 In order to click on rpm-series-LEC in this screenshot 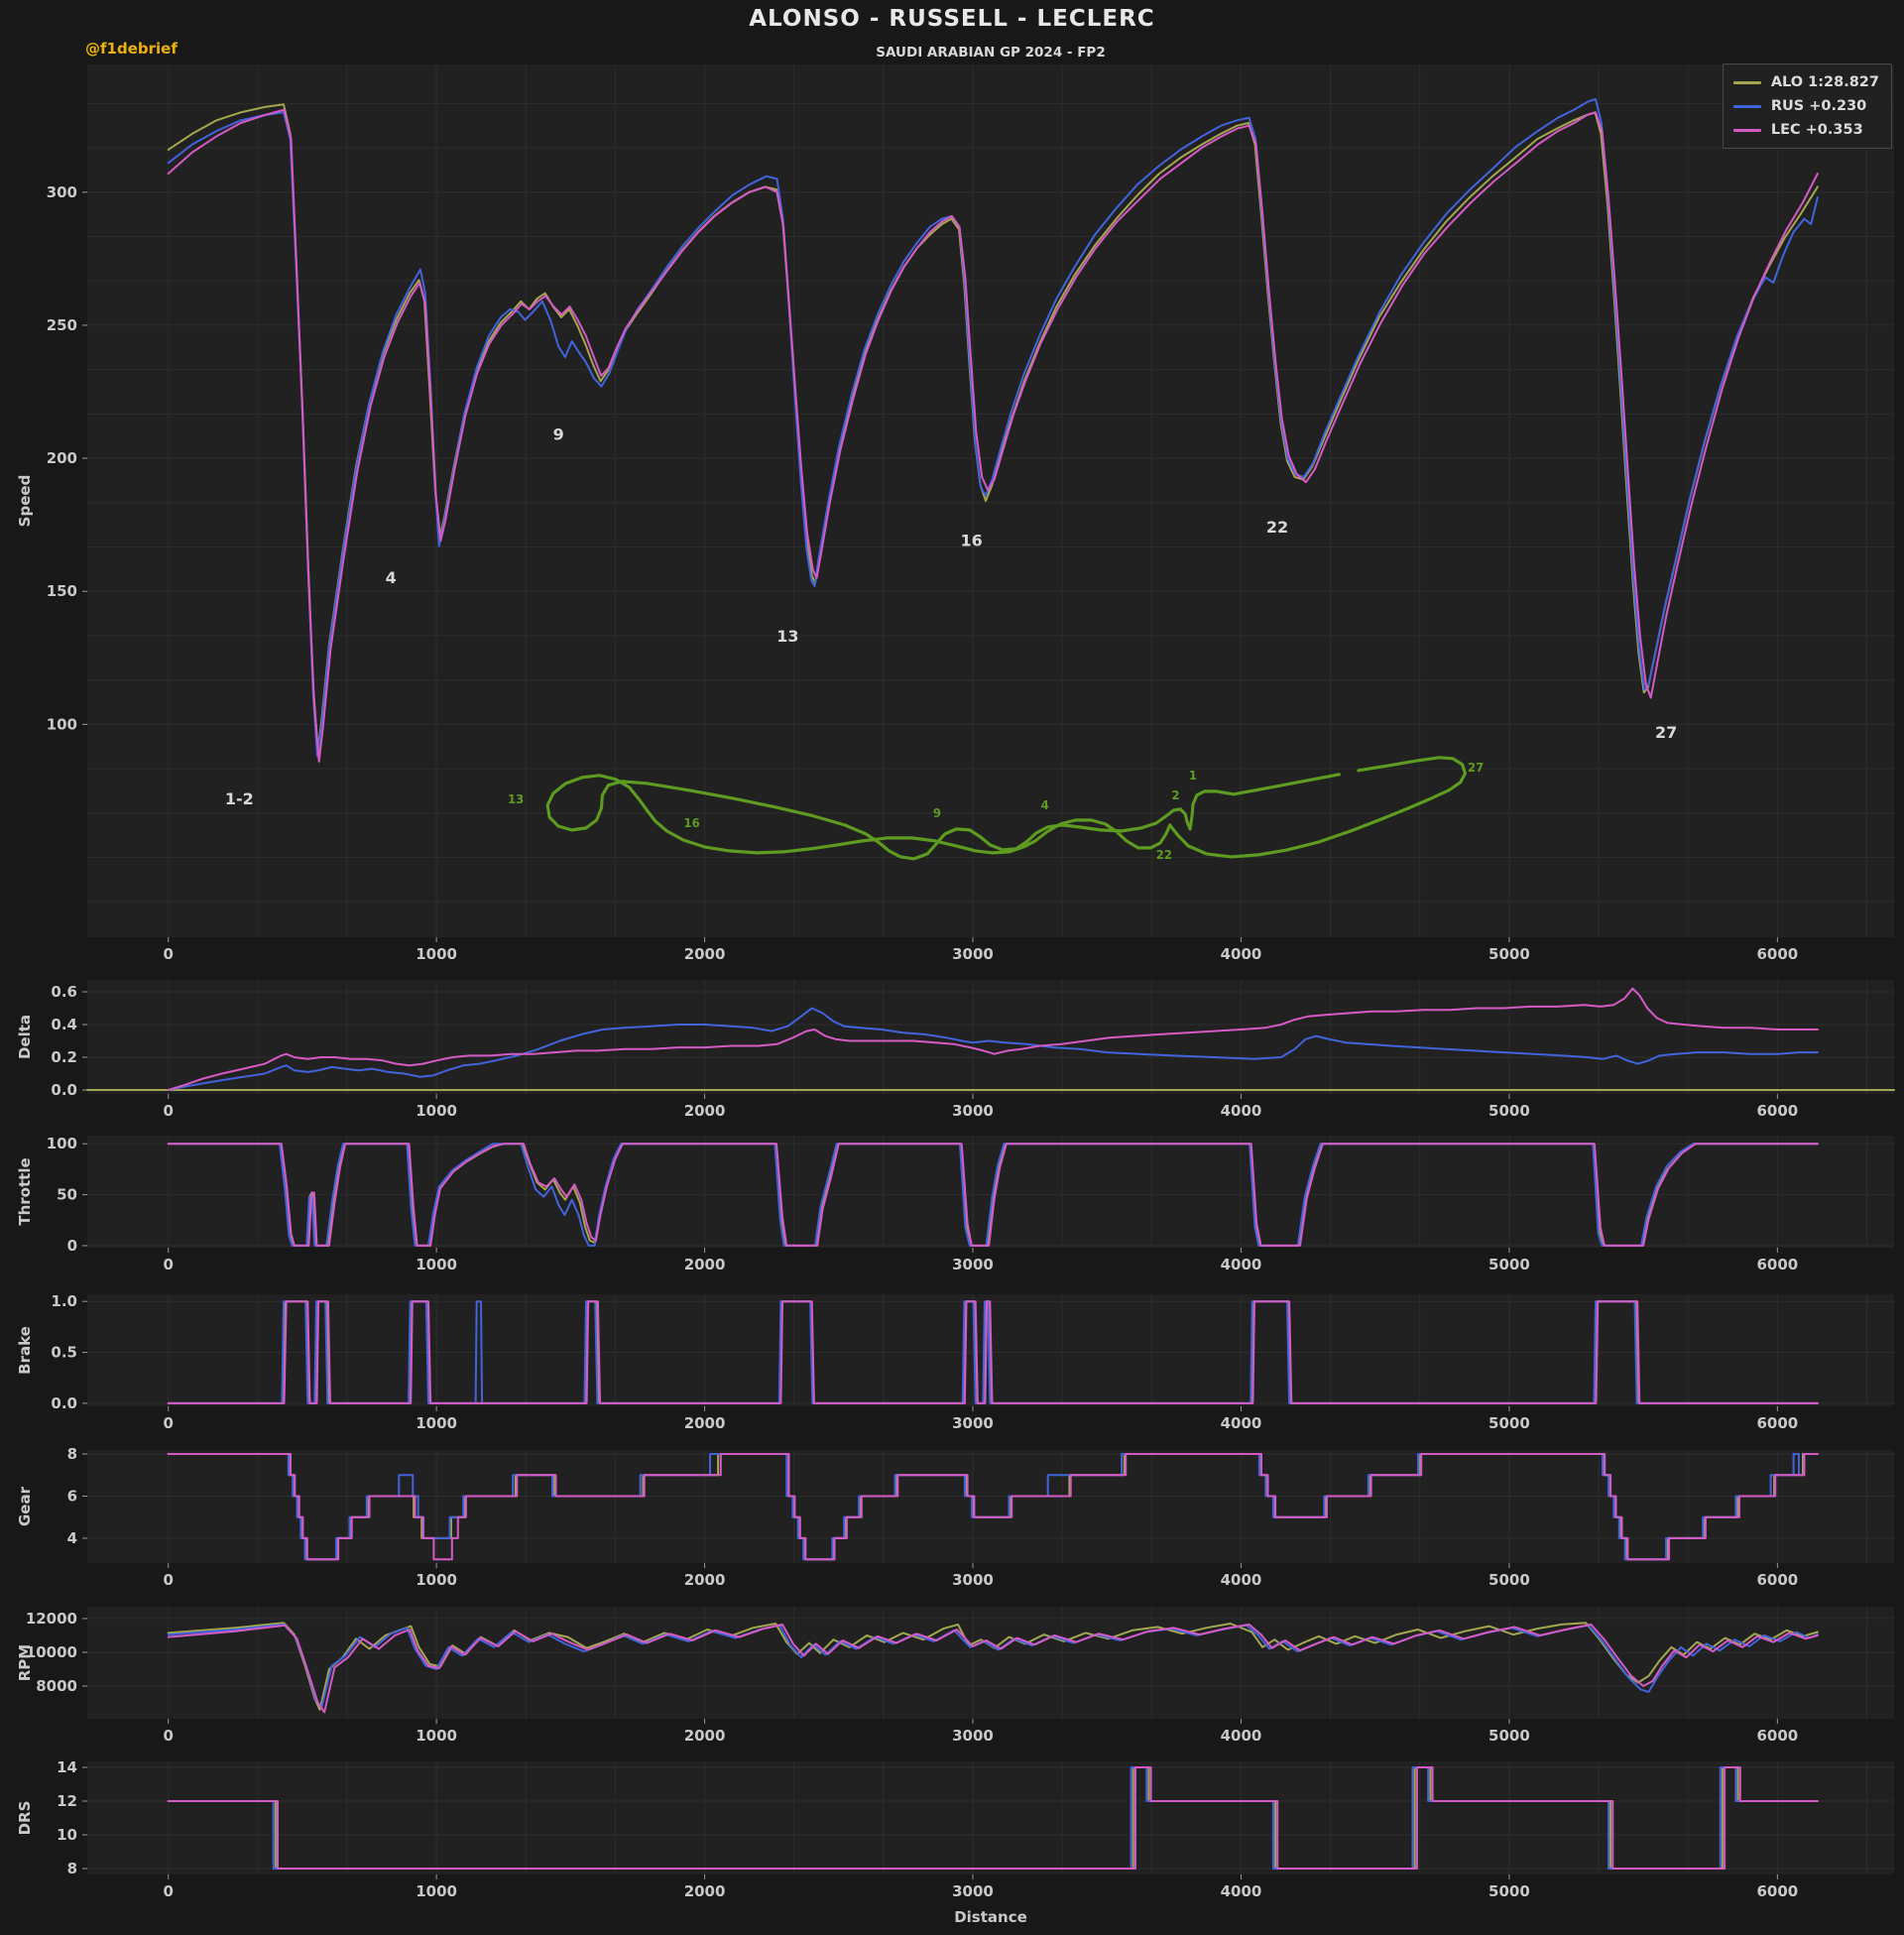, I will do `click(993, 1669)`.